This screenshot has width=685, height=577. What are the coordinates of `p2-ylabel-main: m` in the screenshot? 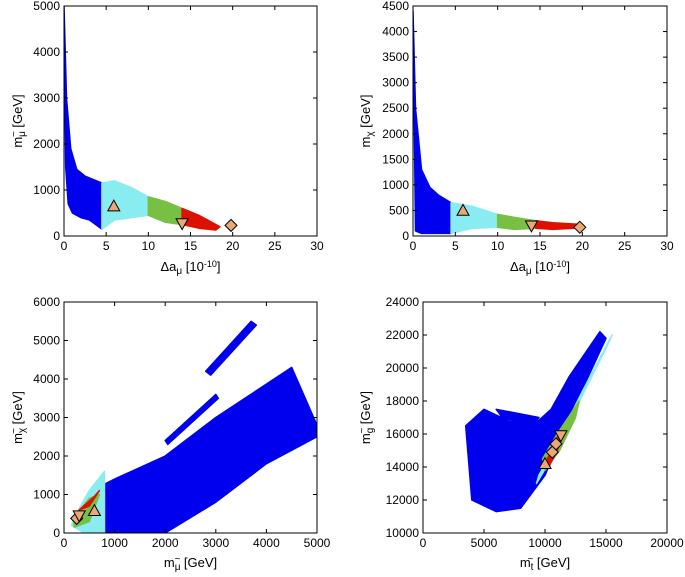 It's located at (365, 142).